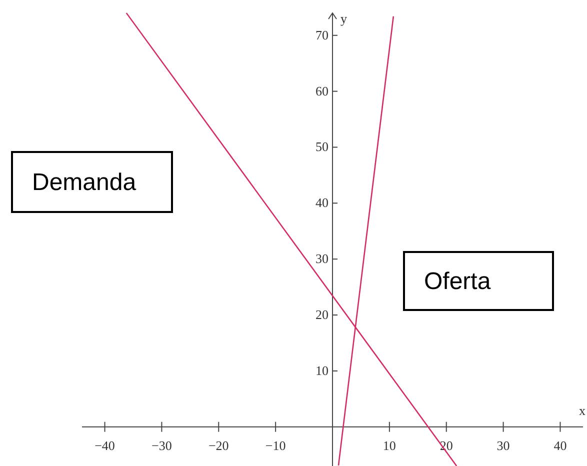  What do you see at coordinates (322, 370) in the screenshot?
I see `y-tick-label: 10` at bounding box center [322, 370].